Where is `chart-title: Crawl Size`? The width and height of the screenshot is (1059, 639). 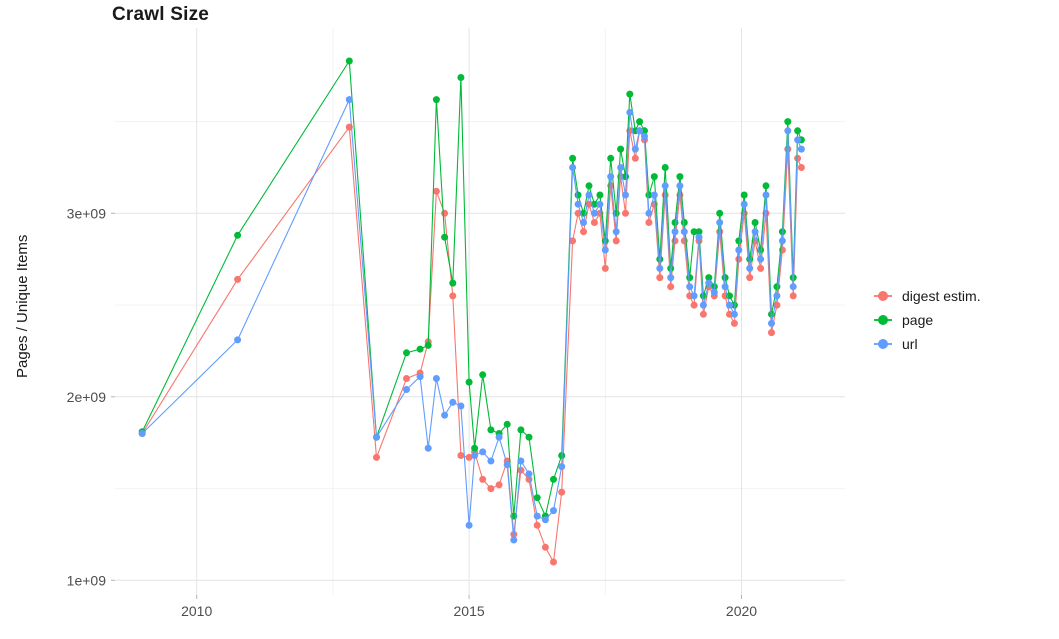 chart-title: Crawl Size is located at coordinates (161, 14).